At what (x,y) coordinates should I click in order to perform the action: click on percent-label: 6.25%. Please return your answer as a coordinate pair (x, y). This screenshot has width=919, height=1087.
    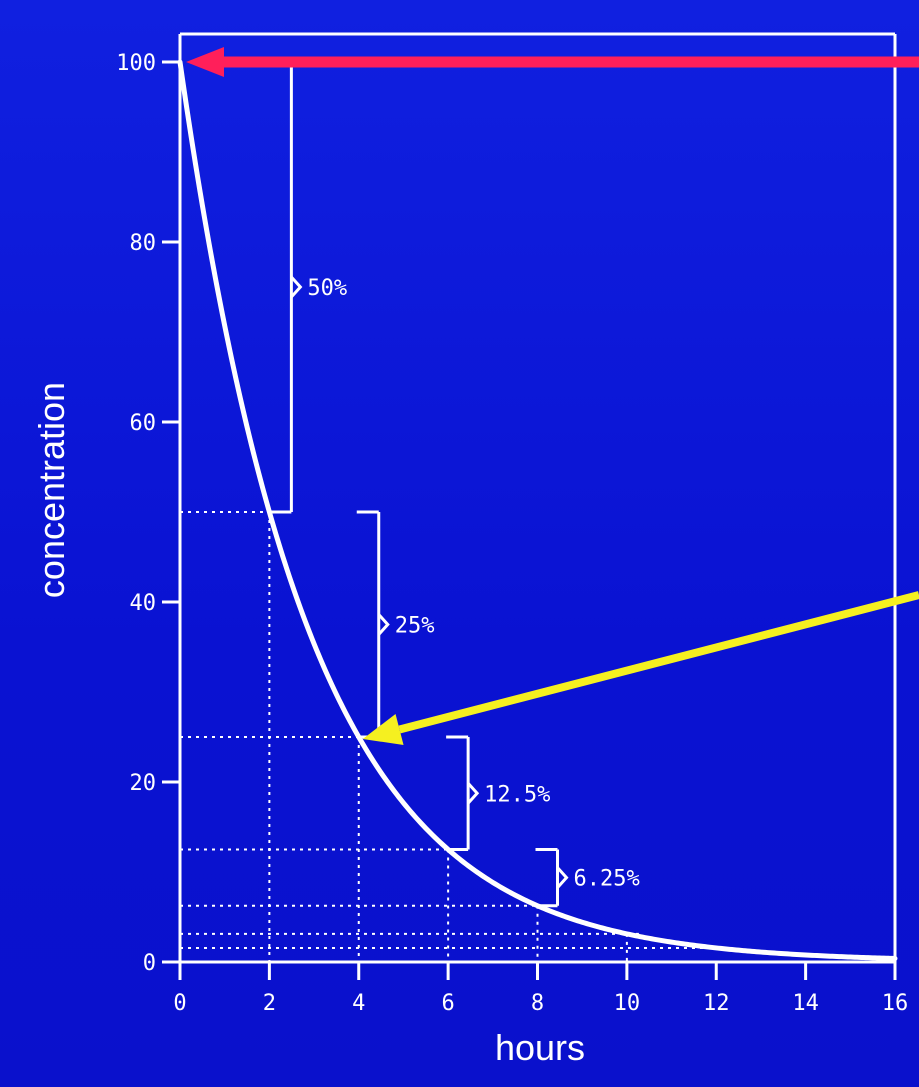
    Looking at the image, I should click on (607, 879).